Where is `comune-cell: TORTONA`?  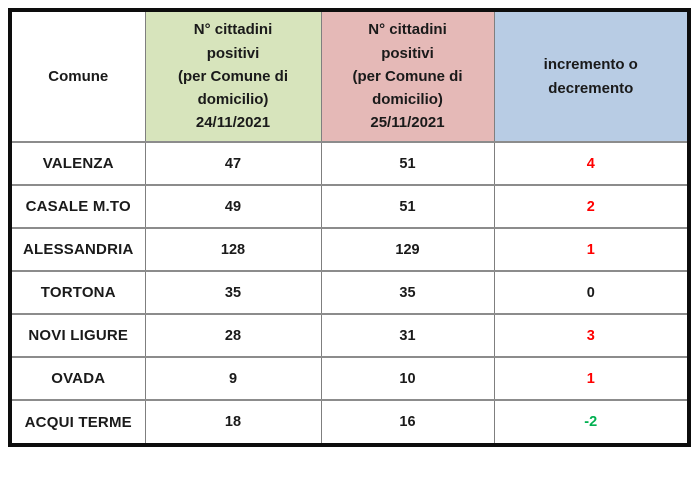
comune-cell: TORTONA is located at coordinates (78, 292).